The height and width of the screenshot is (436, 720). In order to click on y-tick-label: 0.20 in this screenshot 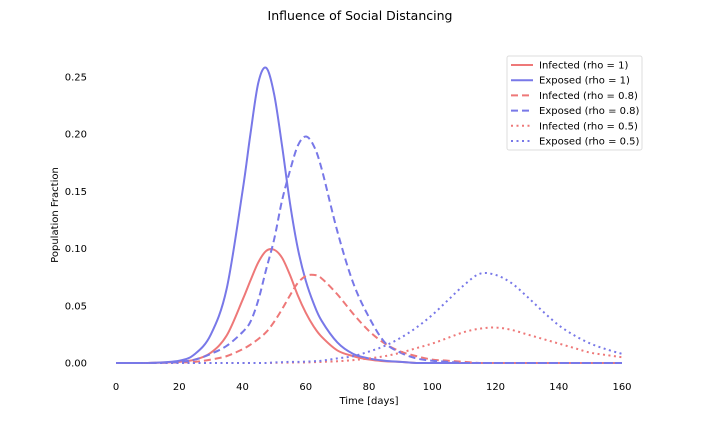, I will do `click(76, 135)`.